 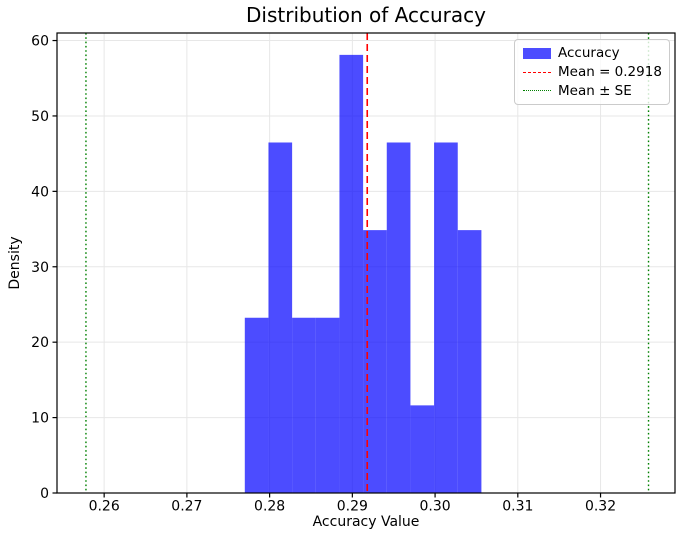 What do you see at coordinates (537, 53) in the screenshot?
I see `legend-swatch-accuracy-patch-icon` at bounding box center [537, 53].